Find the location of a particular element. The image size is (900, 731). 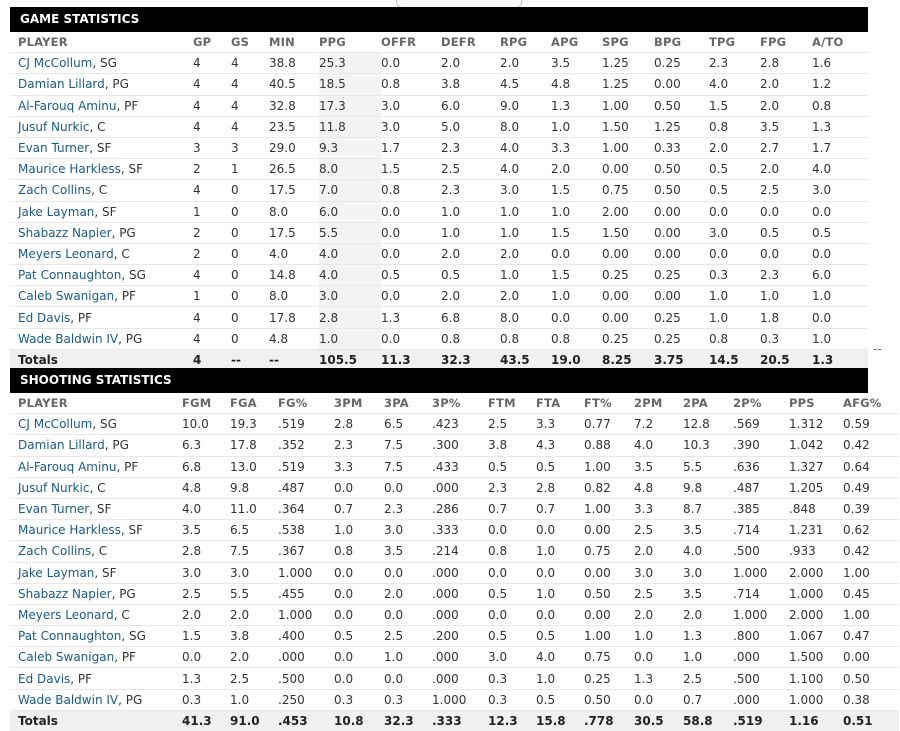

column-header-min: MIN is located at coordinates (294, 43).